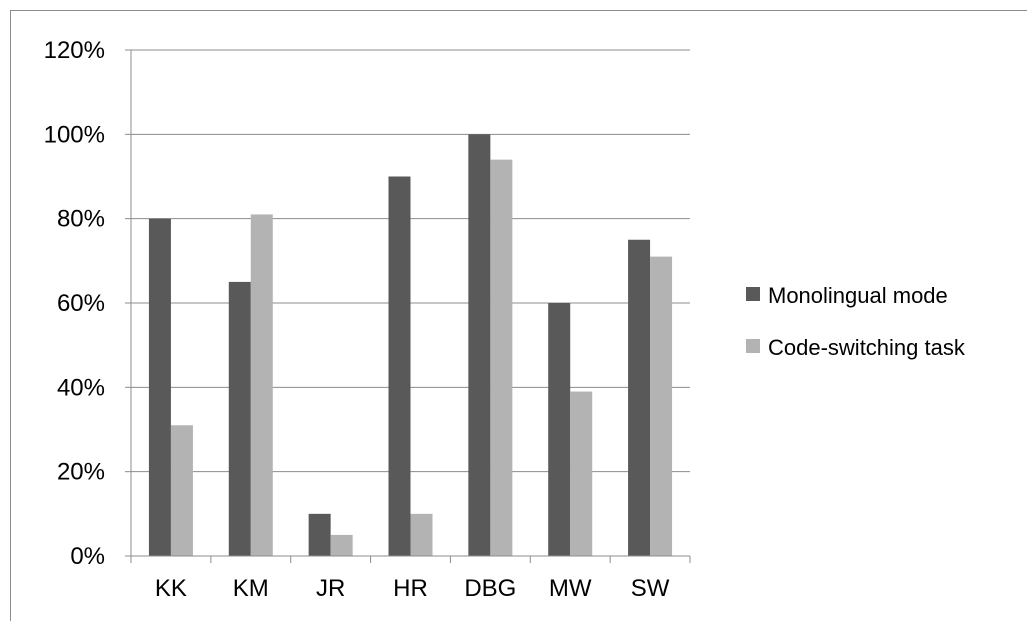 The width and height of the screenshot is (1028, 622). I want to click on legend-label: Monolingual mode, so click(858, 295).